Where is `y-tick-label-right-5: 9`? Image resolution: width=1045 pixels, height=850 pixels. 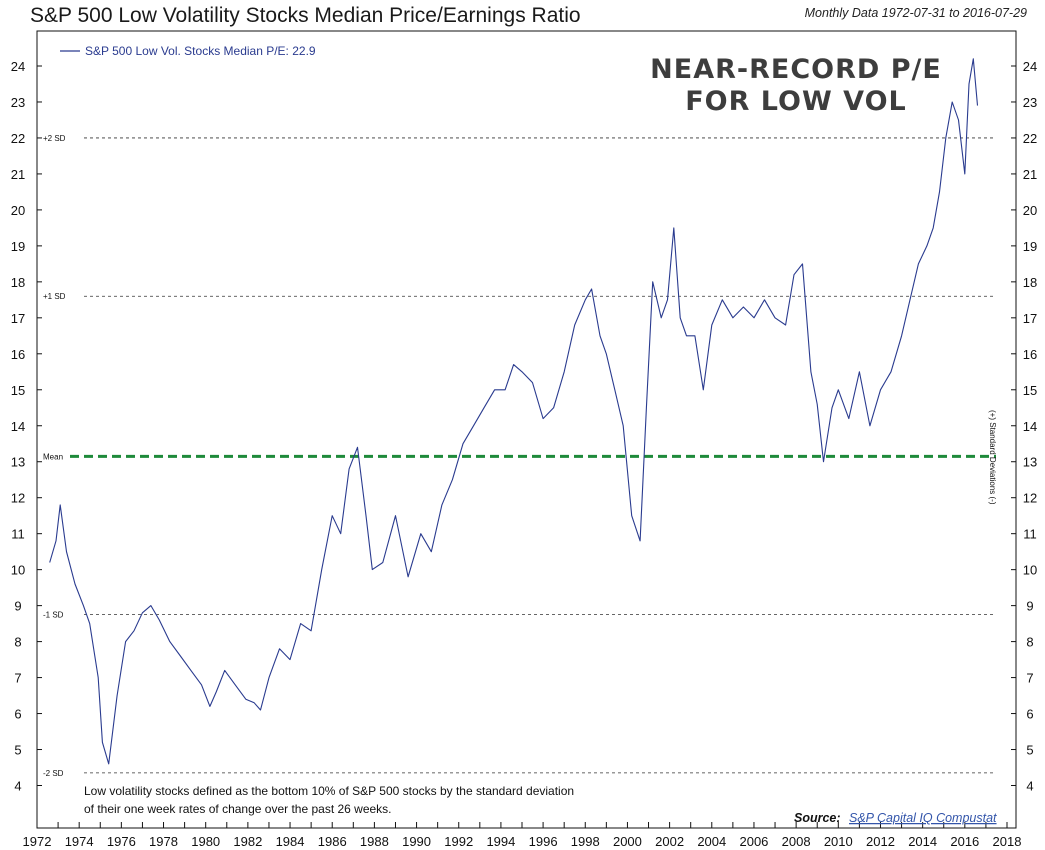 y-tick-label-right-5: 9 is located at coordinates (1029, 606).